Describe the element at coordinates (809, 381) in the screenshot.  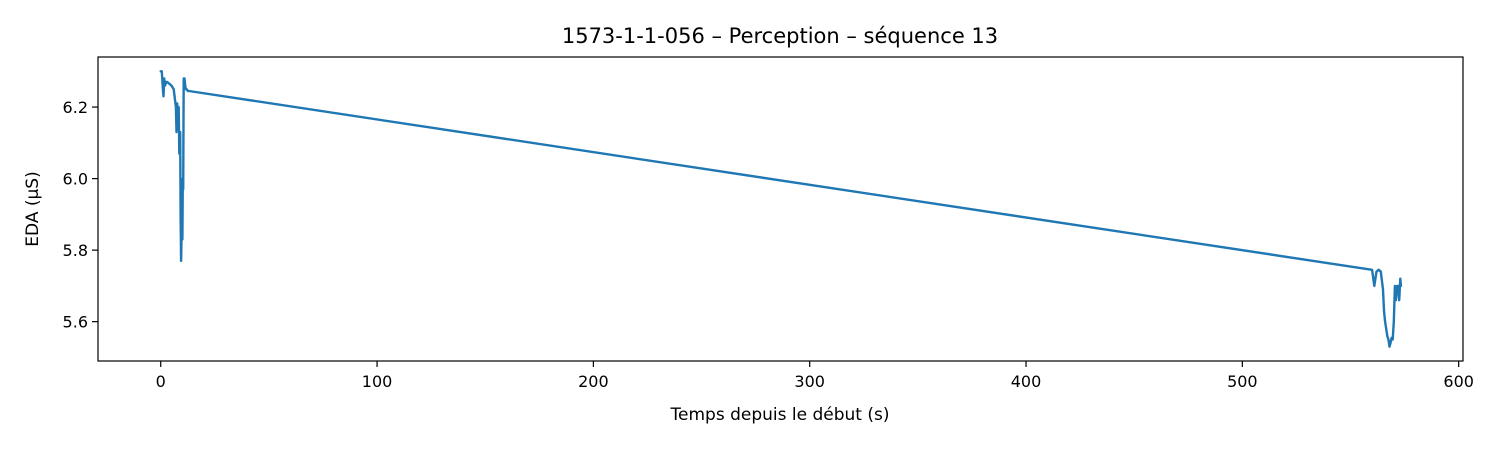
I see `x-tick-label: 300` at that location.